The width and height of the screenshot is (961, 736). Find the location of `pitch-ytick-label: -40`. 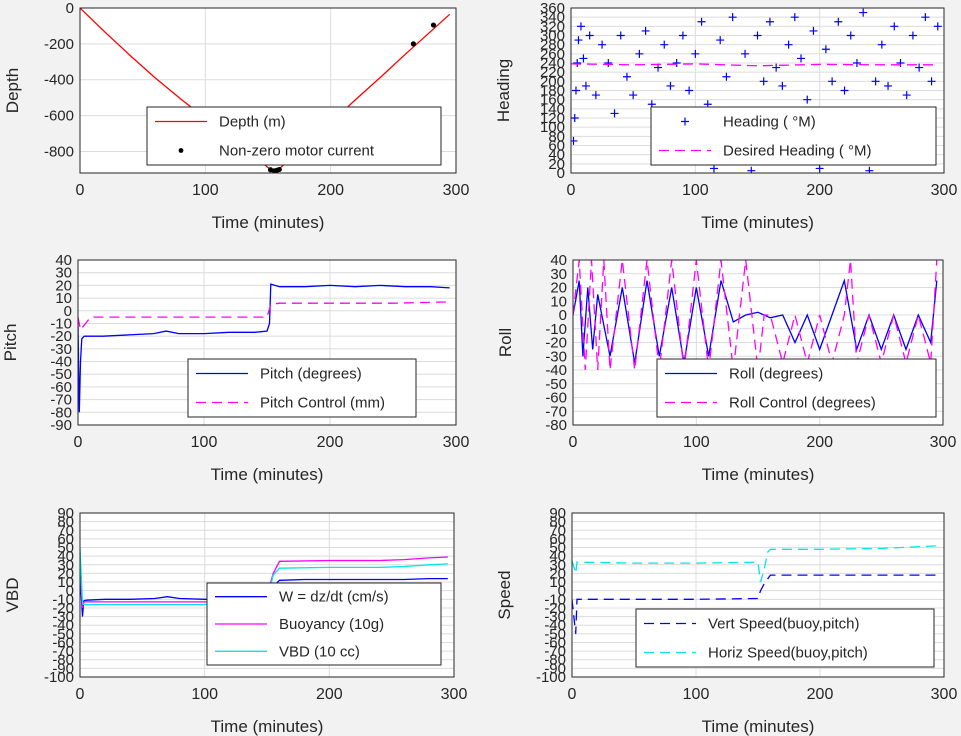

pitch-ytick-label: -40 is located at coordinates (61, 362).